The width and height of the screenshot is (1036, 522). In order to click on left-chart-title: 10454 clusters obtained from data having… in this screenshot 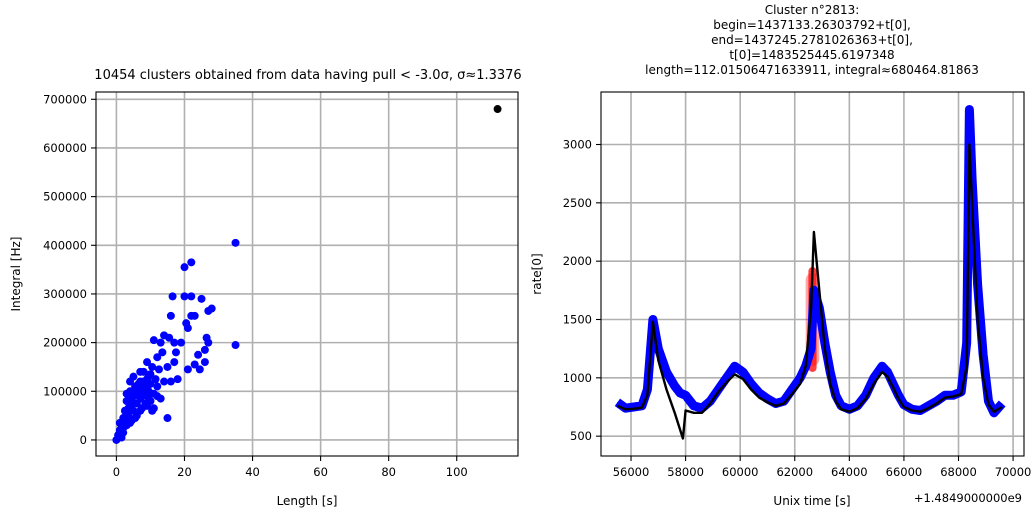, I will do `click(307, 75)`.